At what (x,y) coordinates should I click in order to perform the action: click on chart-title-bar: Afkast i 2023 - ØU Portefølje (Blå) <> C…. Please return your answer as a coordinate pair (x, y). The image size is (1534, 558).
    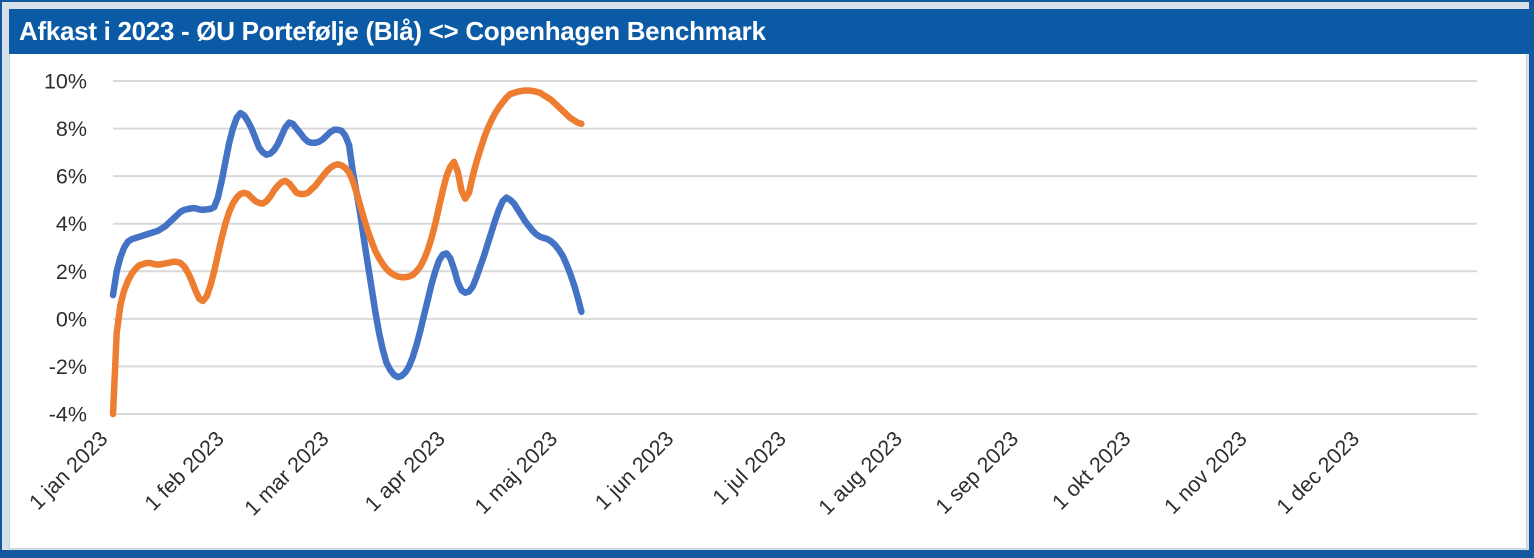
    Looking at the image, I should click on (769, 31).